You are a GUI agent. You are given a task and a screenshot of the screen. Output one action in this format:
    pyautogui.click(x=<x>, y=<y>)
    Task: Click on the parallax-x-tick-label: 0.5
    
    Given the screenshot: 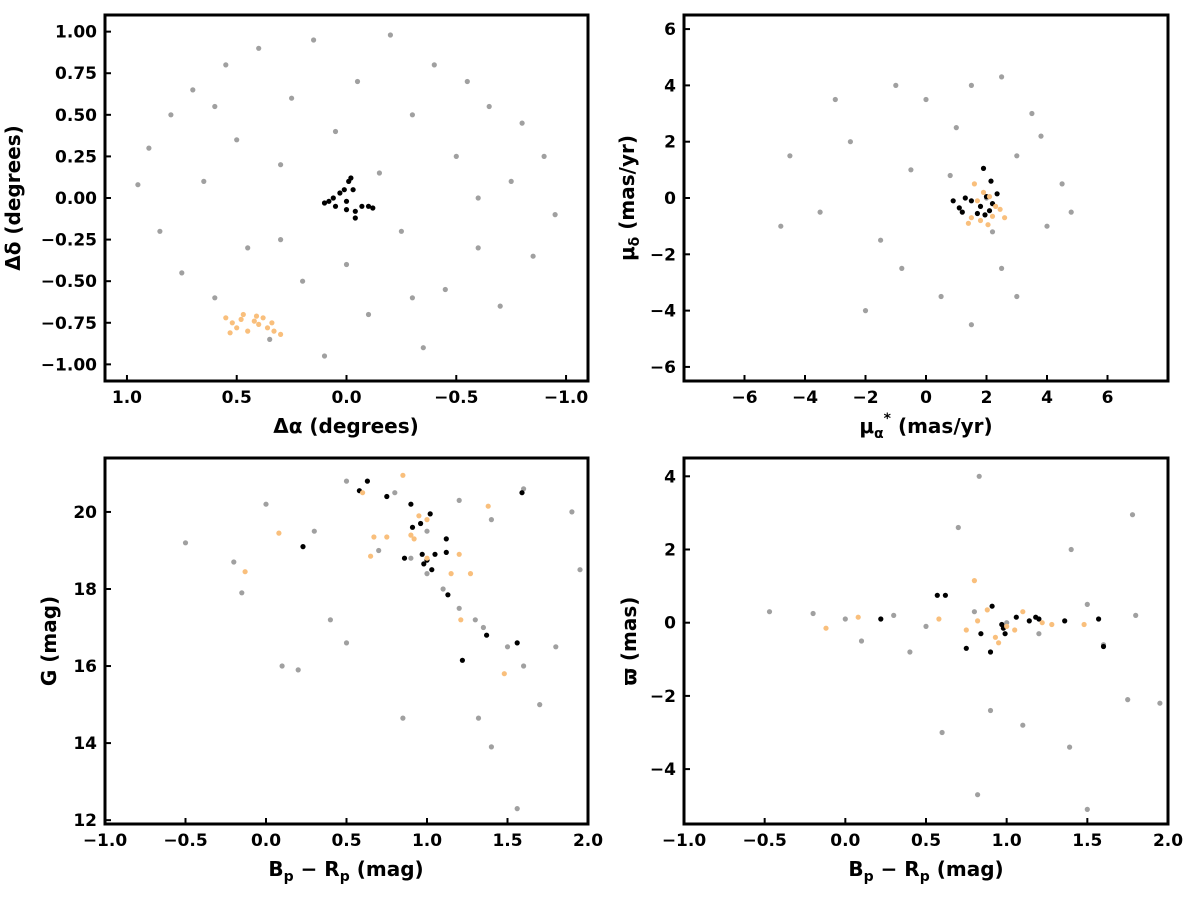 What is the action you would take?
    pyautogui.click(x=926, y=841)
    